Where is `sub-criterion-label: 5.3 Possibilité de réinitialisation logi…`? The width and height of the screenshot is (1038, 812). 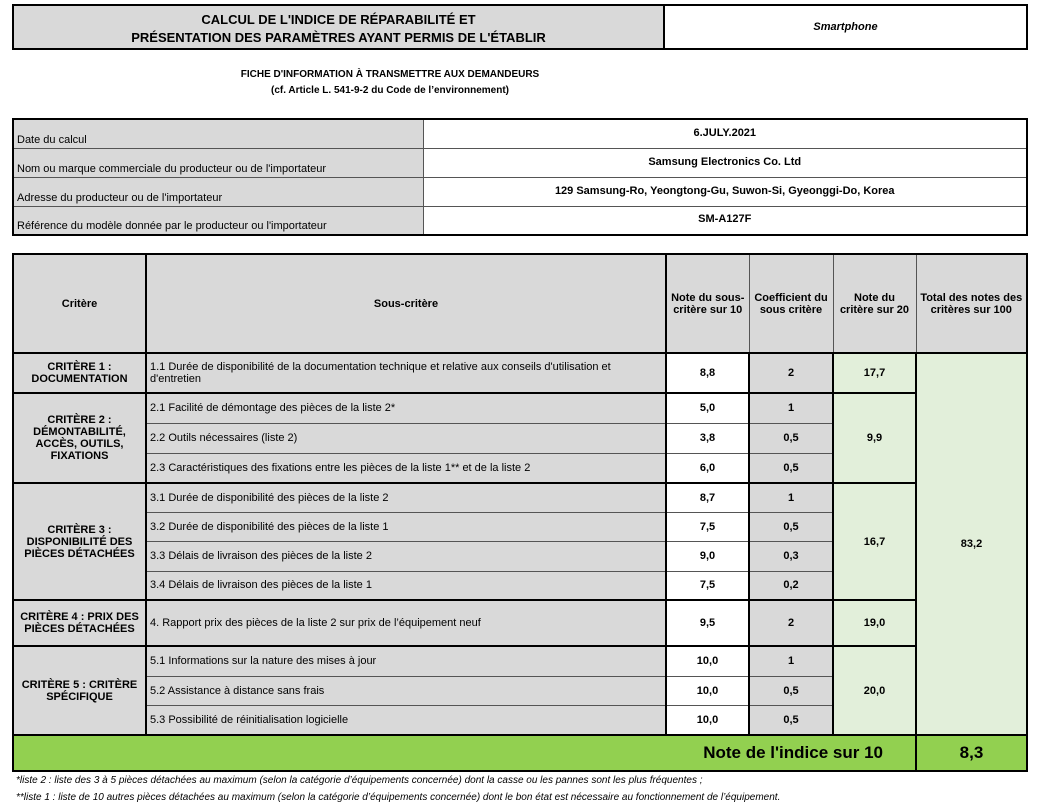 sub-criterion-label: 5.3 Possibilité de réinitialisation logi… is located at coordinates (406, 720).